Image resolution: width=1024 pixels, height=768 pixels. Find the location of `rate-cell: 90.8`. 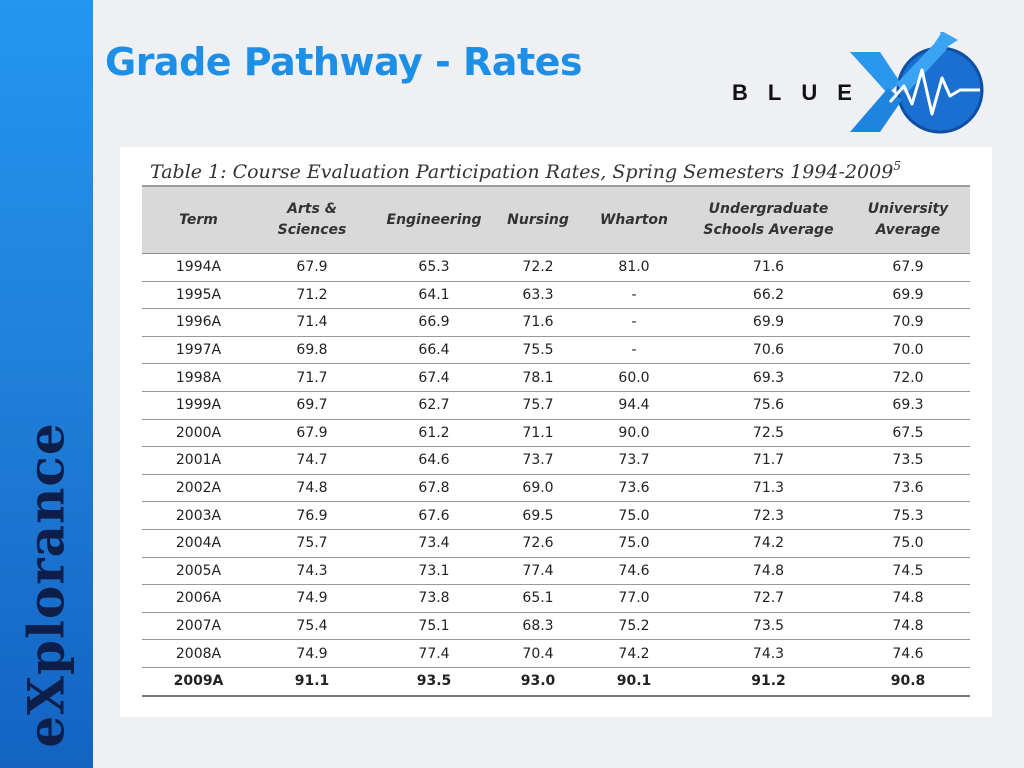

rate-cell: 90.8 is located at coordinates (908, 682).